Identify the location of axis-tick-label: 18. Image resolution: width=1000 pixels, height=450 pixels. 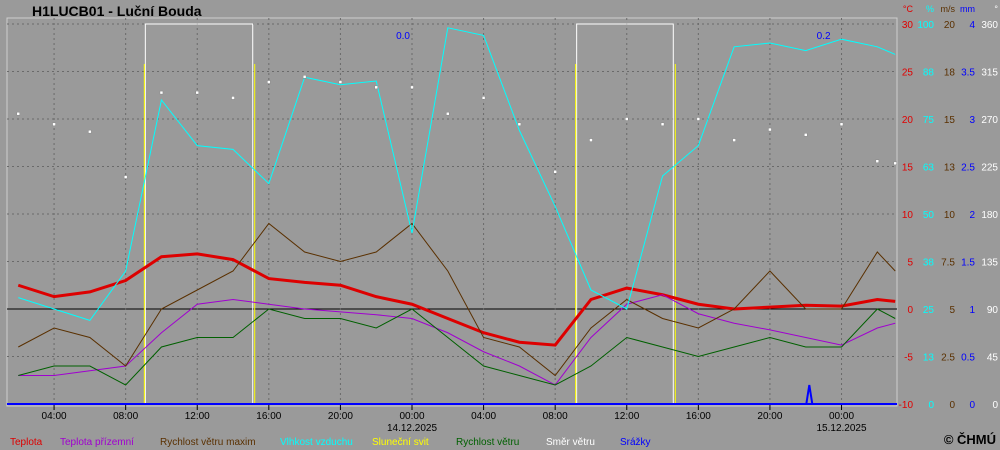
(950, 73).